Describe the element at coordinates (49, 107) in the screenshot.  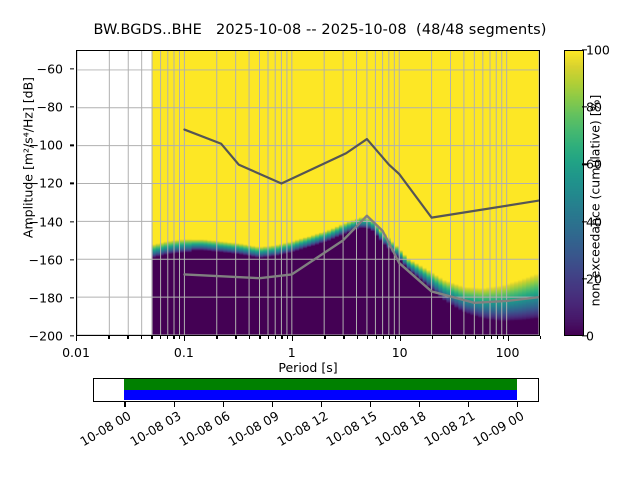
I see `y-tick-label: −80` at that location.